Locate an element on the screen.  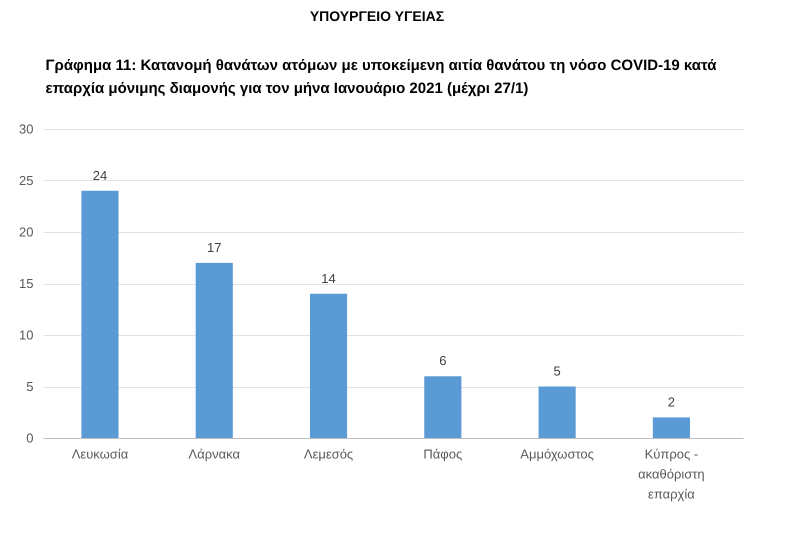
x-tick-label: Πάφος is located at coordinates (442, 454).